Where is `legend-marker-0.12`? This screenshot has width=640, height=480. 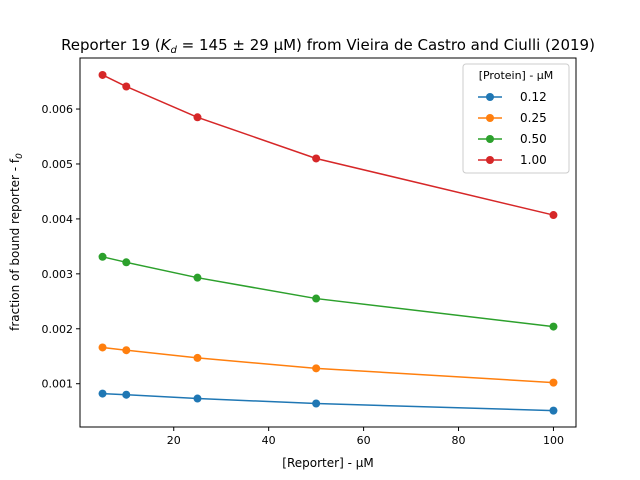
legend-marker-0.12 is located at coordinates (490, 97).